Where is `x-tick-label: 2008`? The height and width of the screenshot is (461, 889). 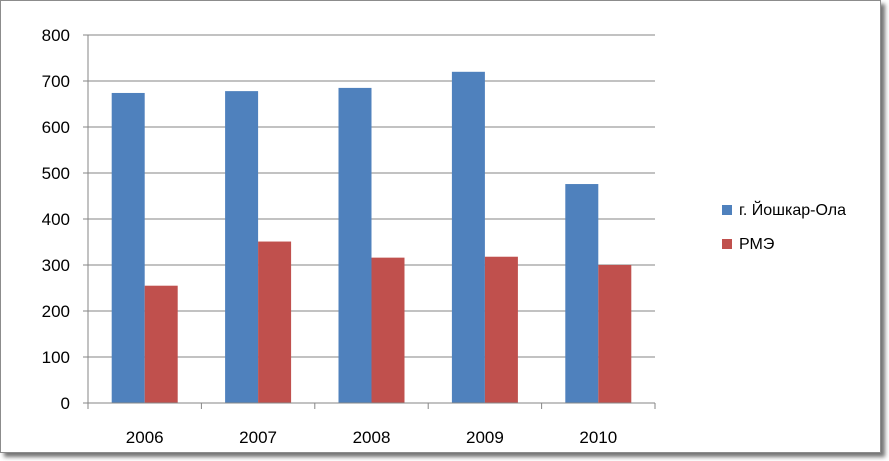 x-tick-label: 2008 is located at coordinates (372, 437).